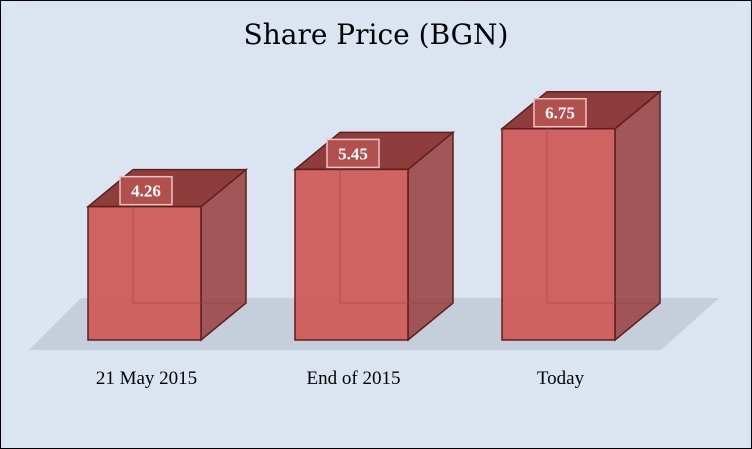 Image resolution: width=752 pixels, height=449 pixels. Describe the element at coordinates (146, 378) in the screenshot. I see `x-tick-label: 21 May 2015` at that location.